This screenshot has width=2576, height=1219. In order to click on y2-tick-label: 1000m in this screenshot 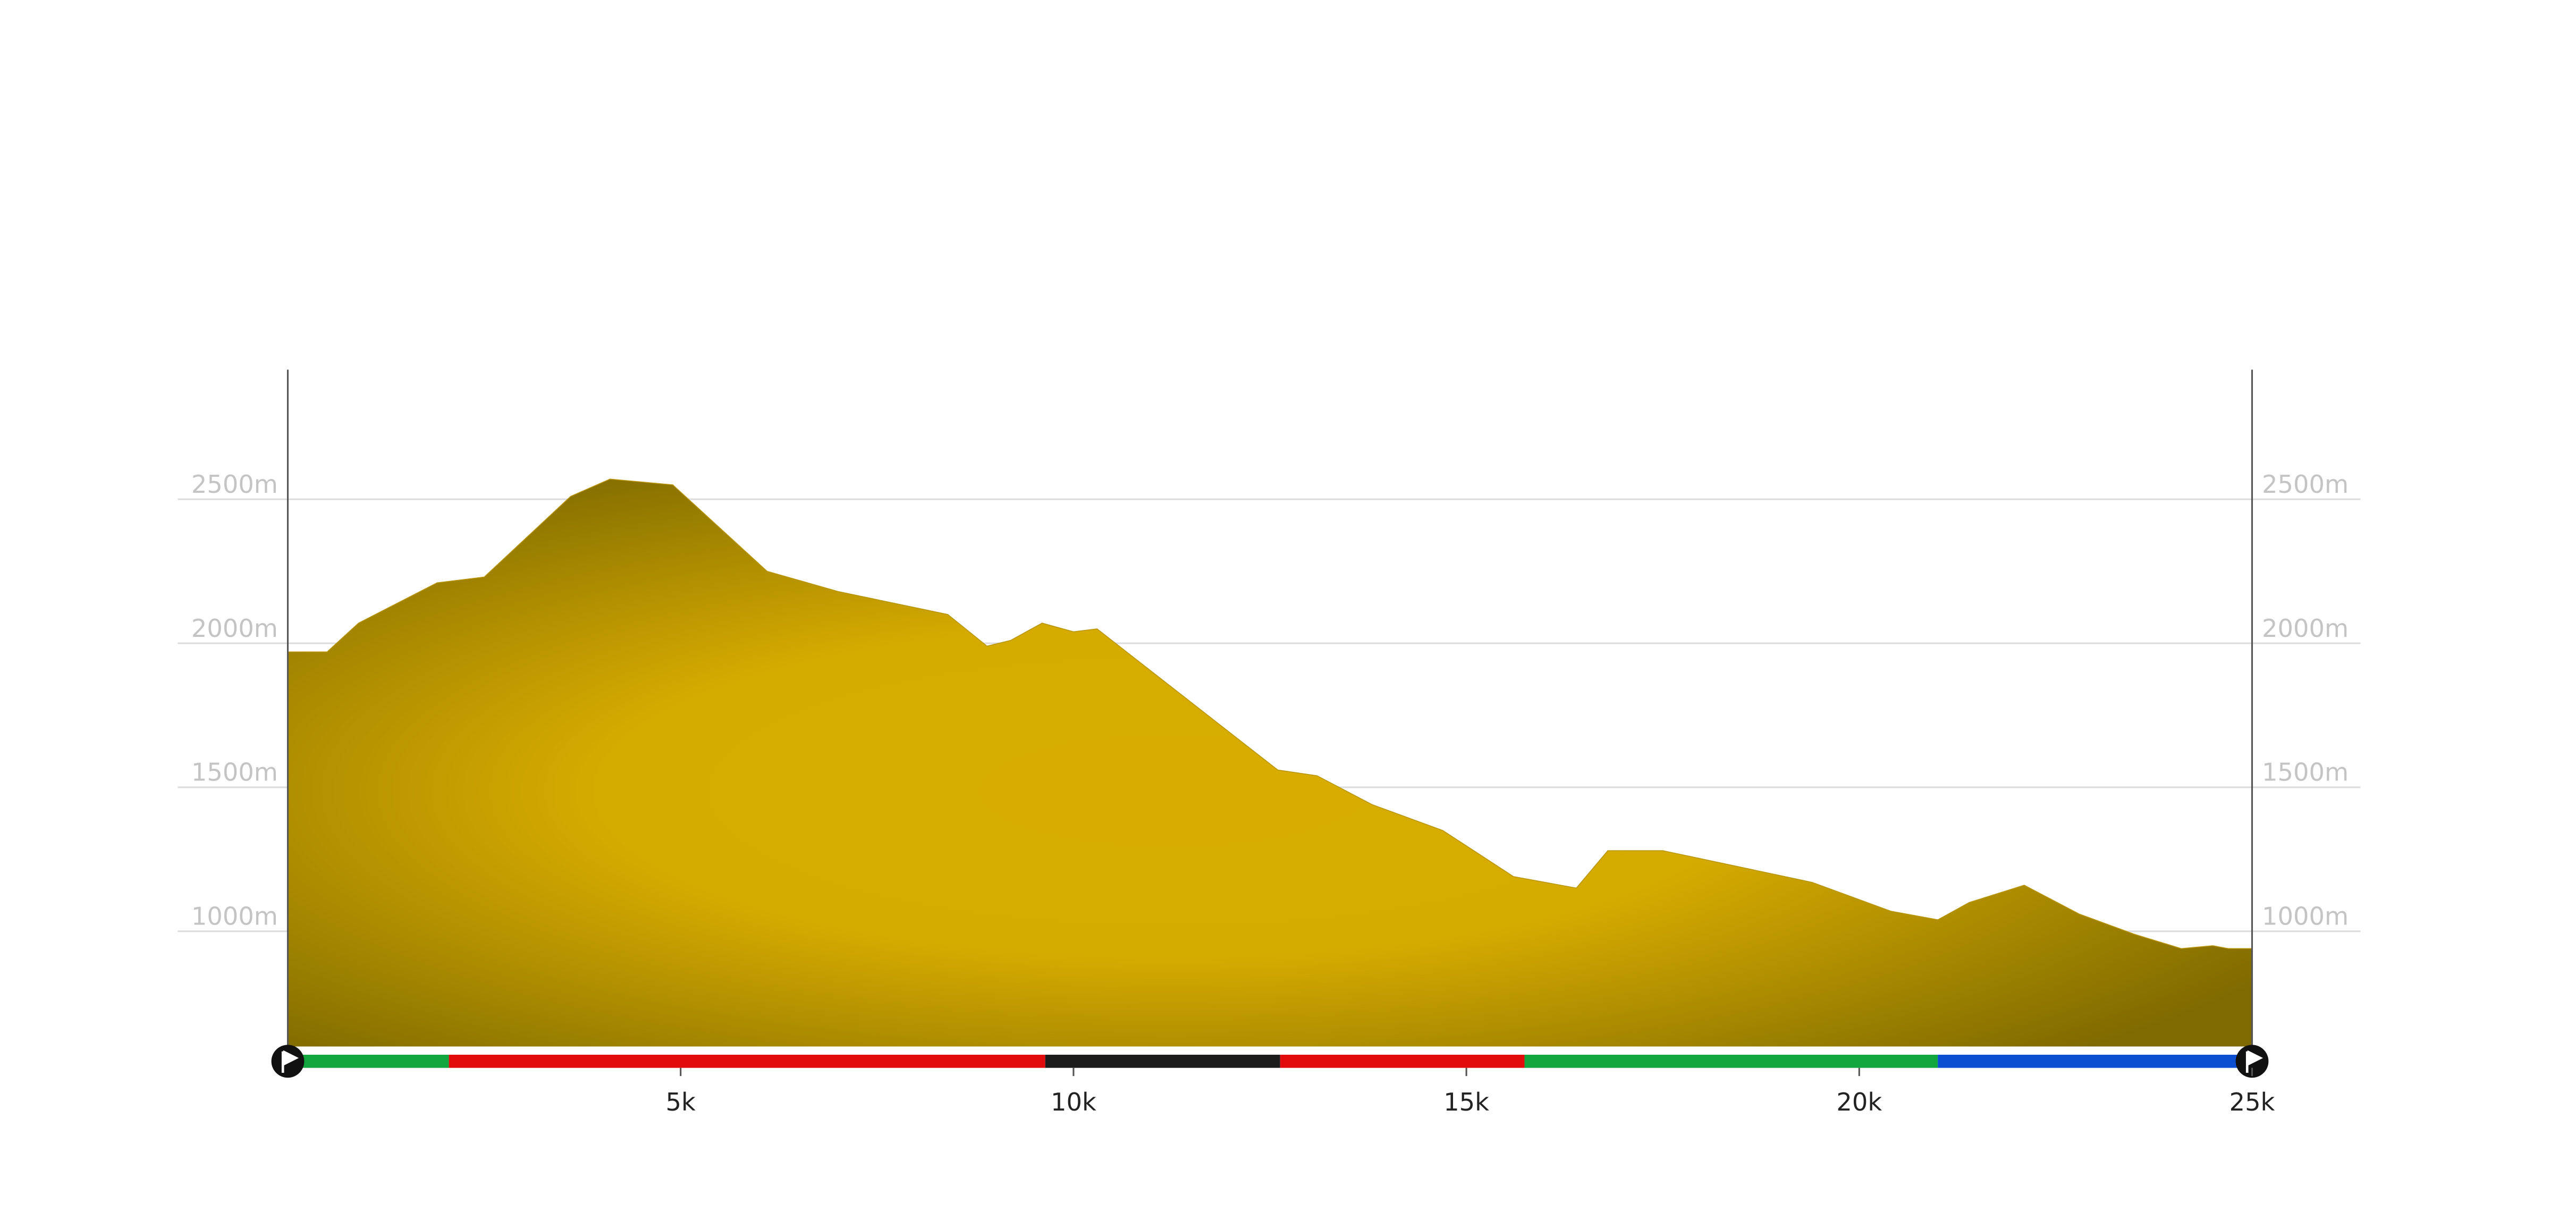, I will do `click(2306, 916)`.